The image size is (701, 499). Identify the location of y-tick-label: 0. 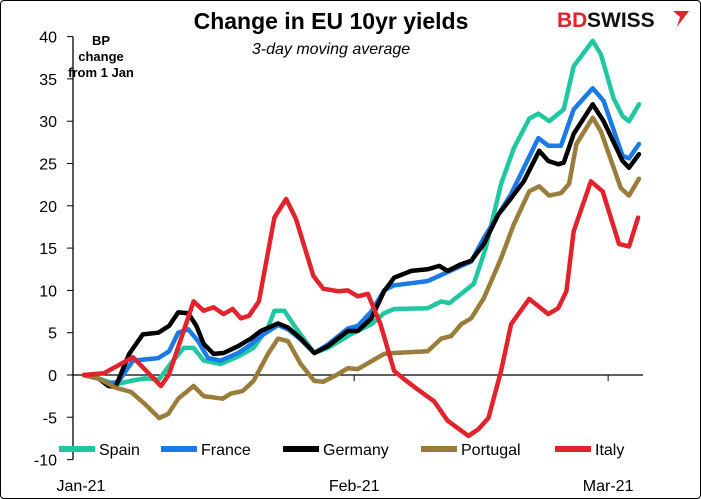
(52, 376).